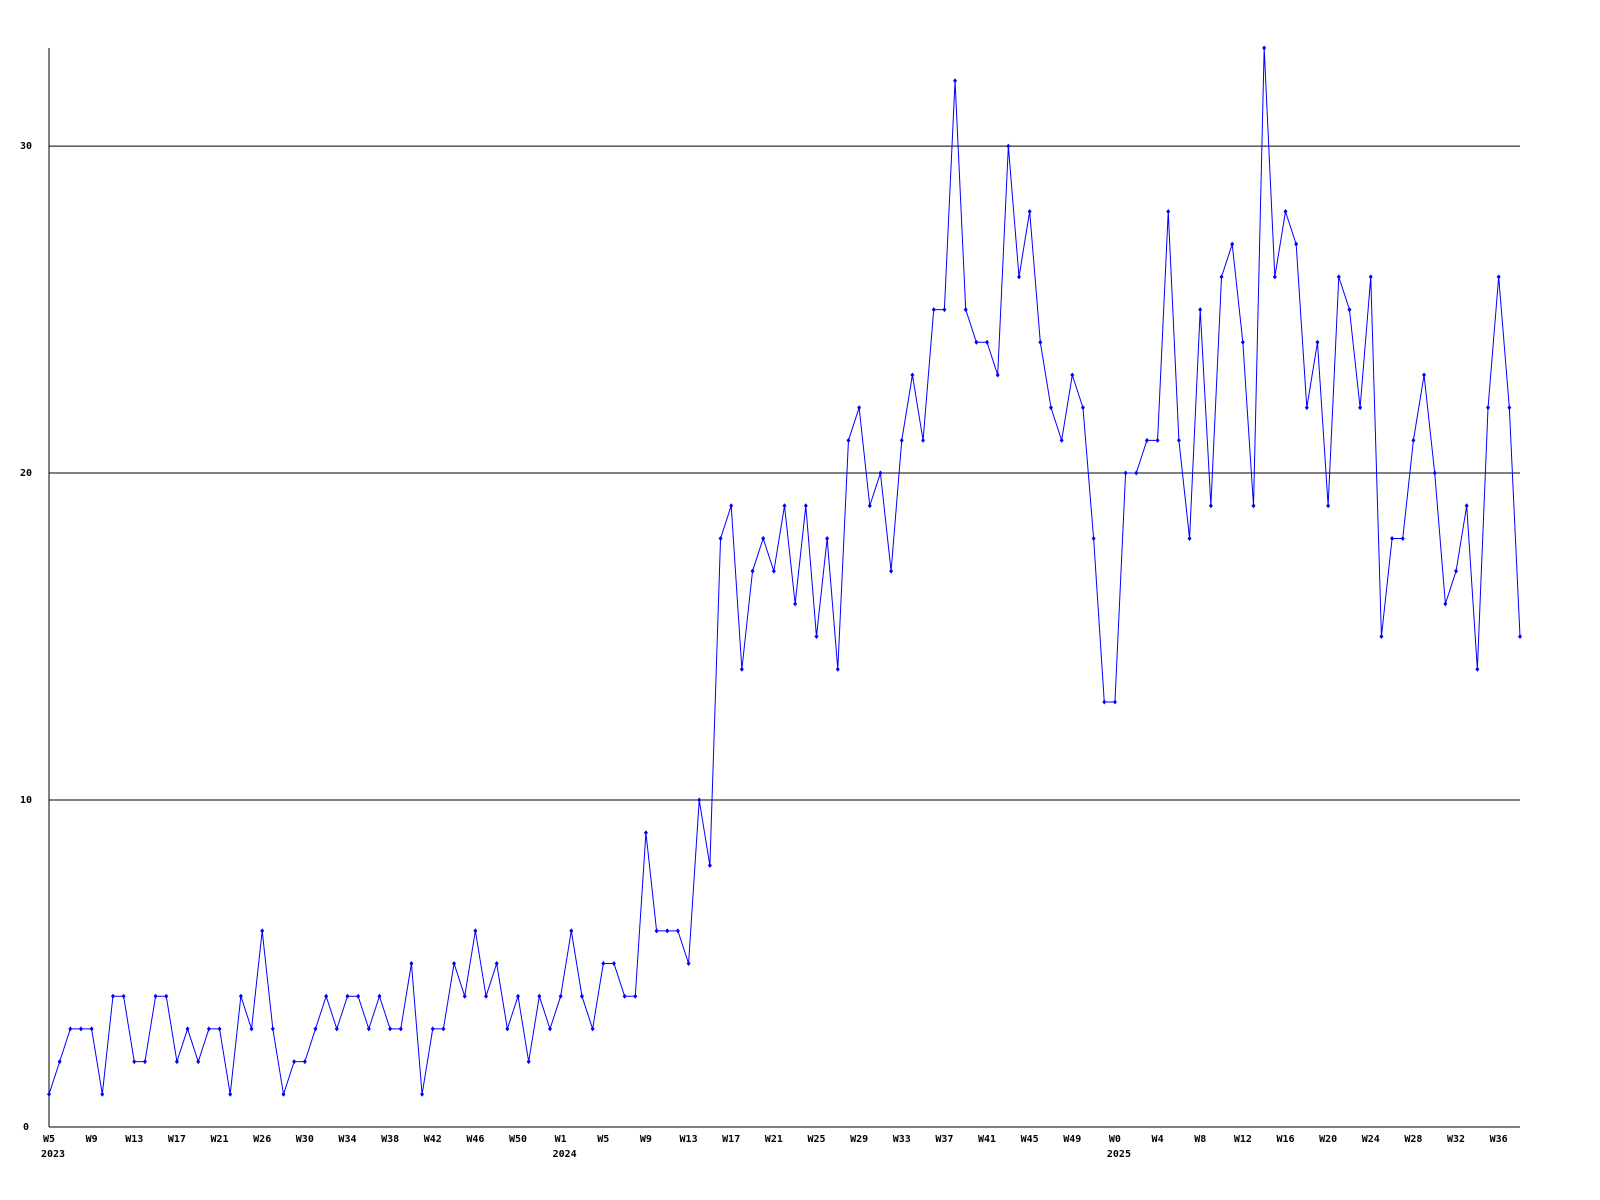  Describe the element at coordinates (26, 146) in the screenshot. I see `y-tick-label: 30` at that location.